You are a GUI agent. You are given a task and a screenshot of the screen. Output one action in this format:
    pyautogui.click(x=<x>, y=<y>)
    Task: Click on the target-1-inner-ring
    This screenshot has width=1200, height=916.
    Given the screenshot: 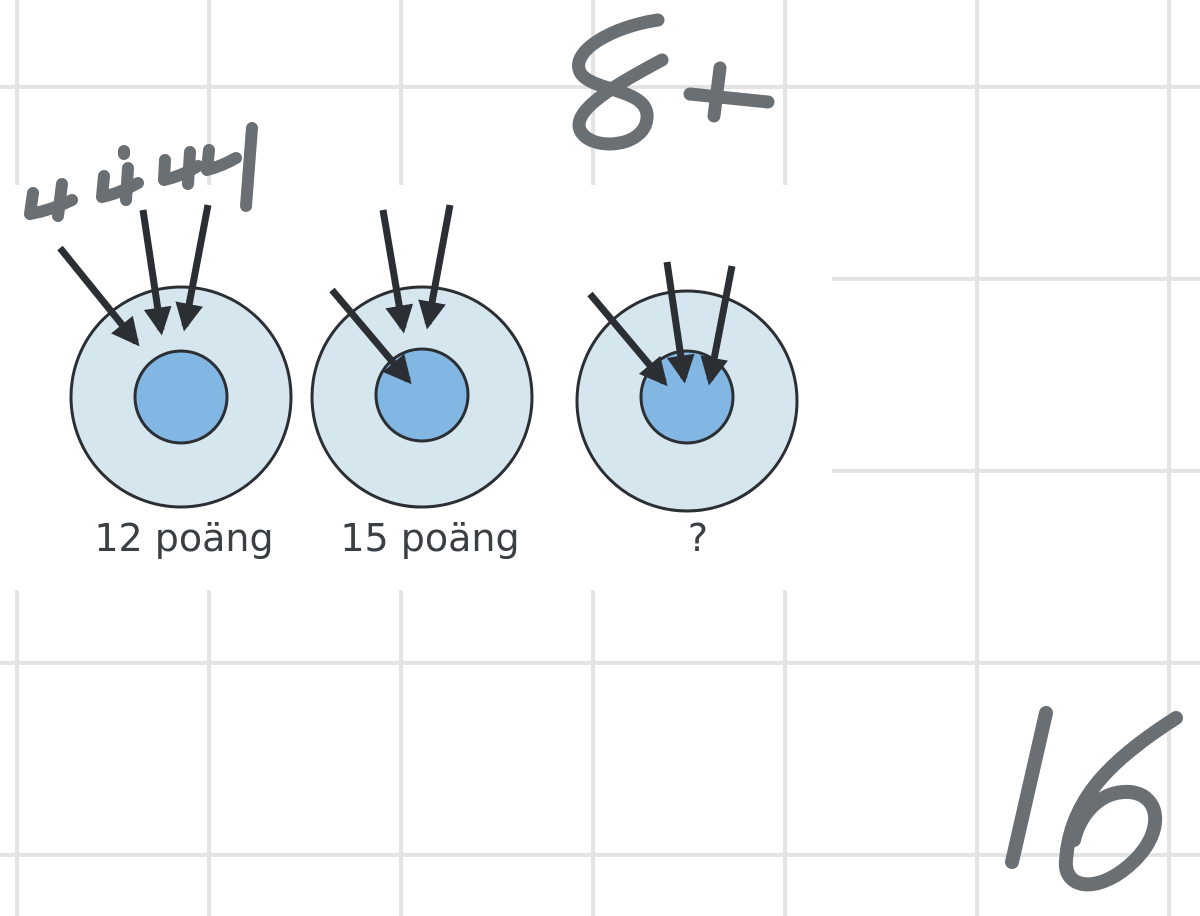 What is the action you would take?
    pyautogui.click(x=181, y=397)
    